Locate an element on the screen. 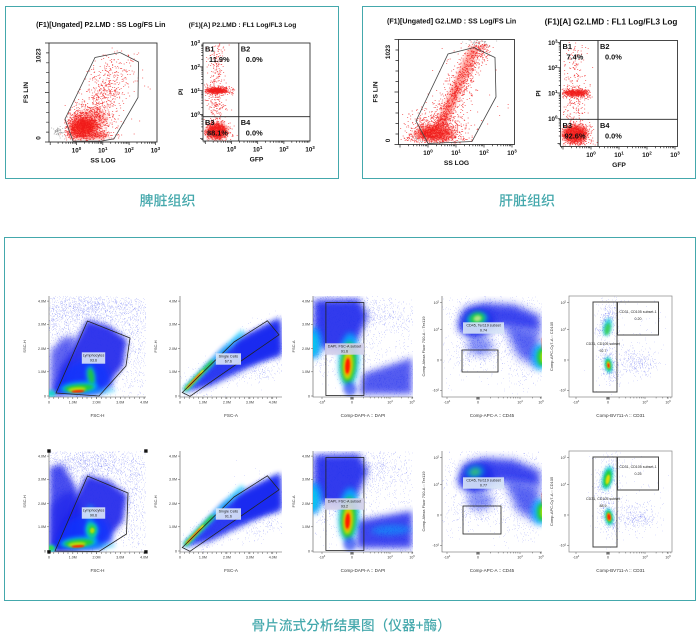  svg-text: 7.4% is located at coordinates (575, 57).